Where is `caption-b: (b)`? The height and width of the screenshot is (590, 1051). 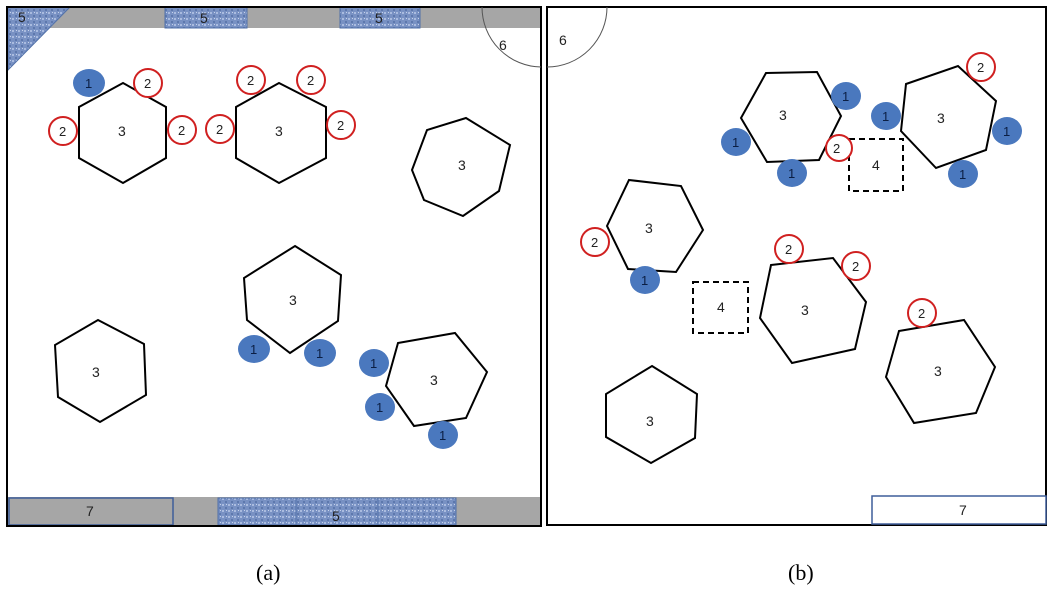
caption-b: (b) is located at coordinates (801, 572).